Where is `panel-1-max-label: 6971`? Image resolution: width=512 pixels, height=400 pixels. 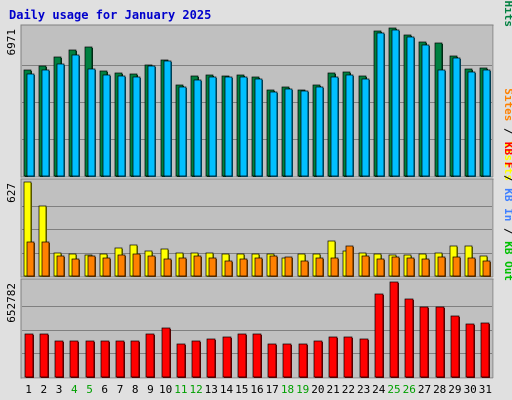
panel-1-max-label: 6971 is located at coordinates (11, 42).